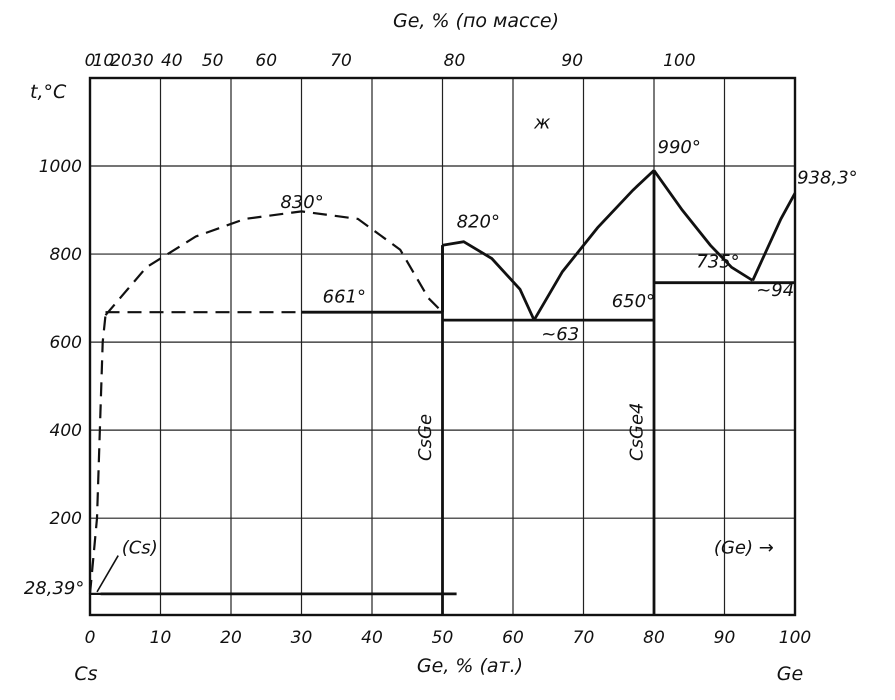 This screenshot has height=700, width=895. Describe the element at coordinates (302, 638) in the screenshot. I see `x-tick-label: 30` at that location.